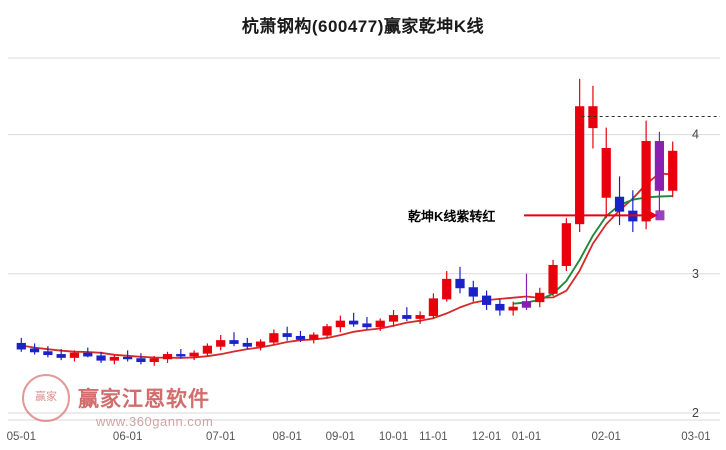  What do you see at coordinates (695, 413) in the screenshot?
I see `svg-text: 2` at bounding box center [695, 413].